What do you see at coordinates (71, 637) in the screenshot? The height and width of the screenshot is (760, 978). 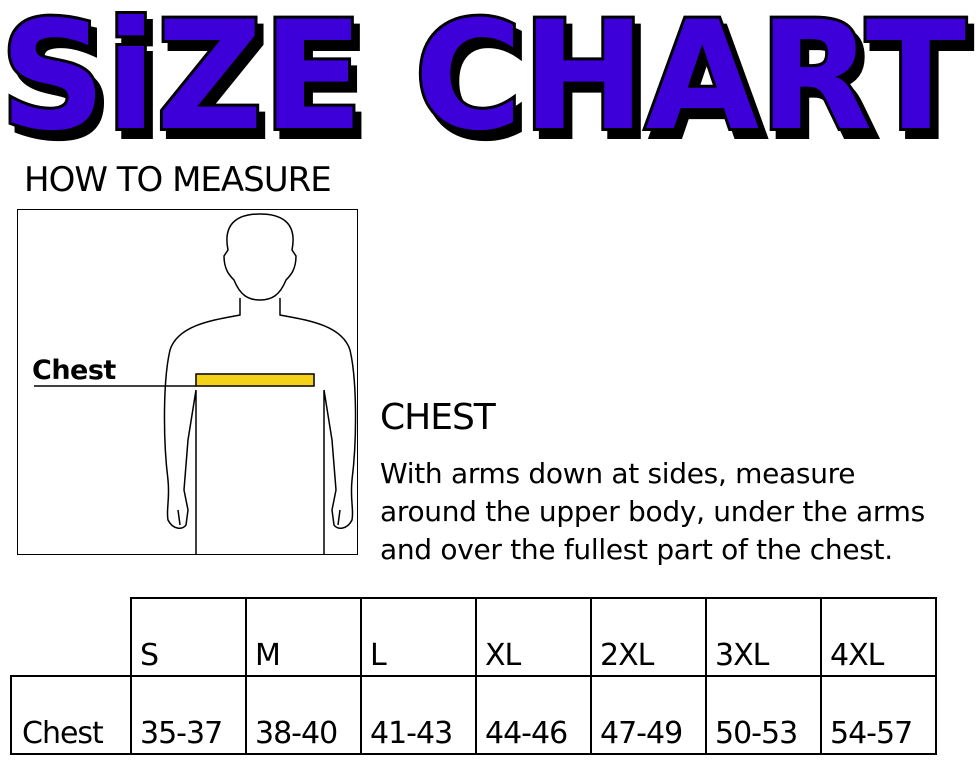 I see `empty-corner-cell` at bounding box center [71, 637].